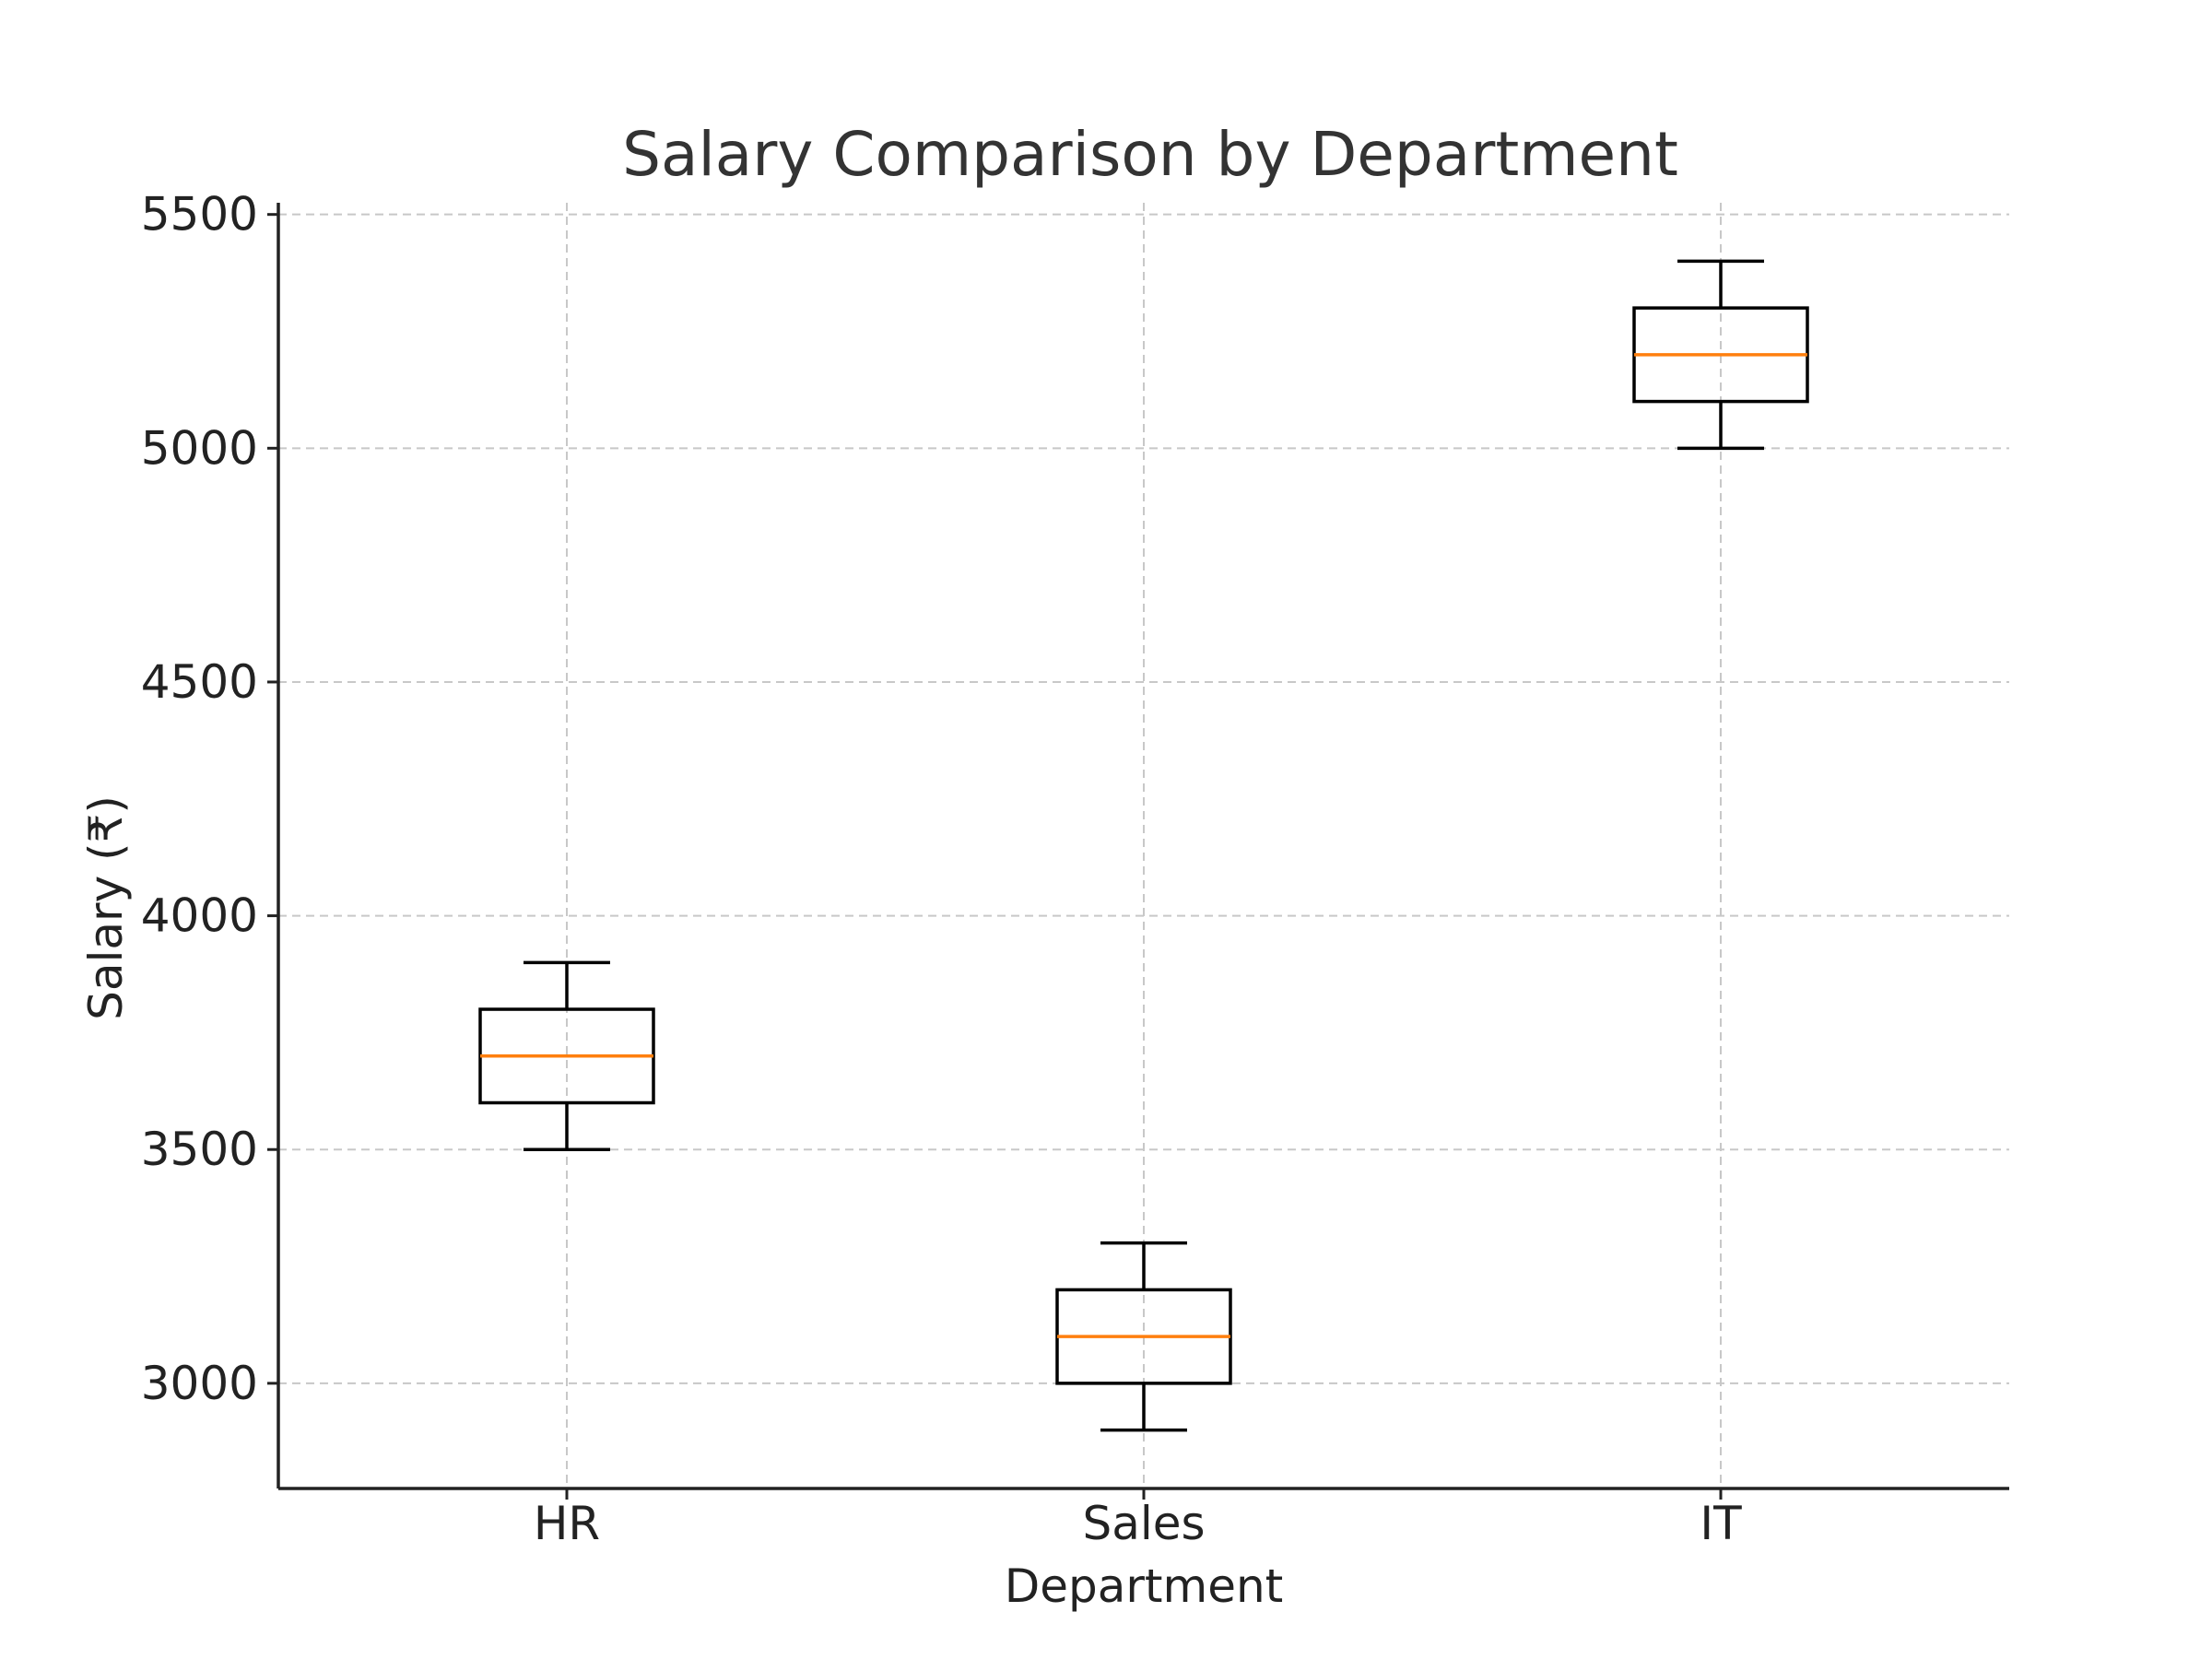  What do you see at coordinates (567, 1523) in the screenshot?
I see `x-tick-label-hr: HR` at bounding box center [567, 1523].